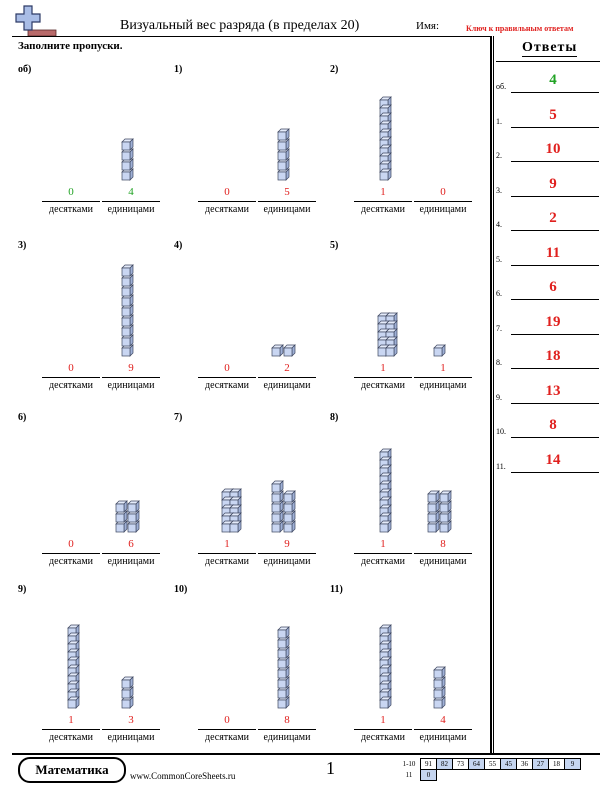 This screenshot has width=612, height=792. I want to click on ones-answer: 3, so click(131, 720).